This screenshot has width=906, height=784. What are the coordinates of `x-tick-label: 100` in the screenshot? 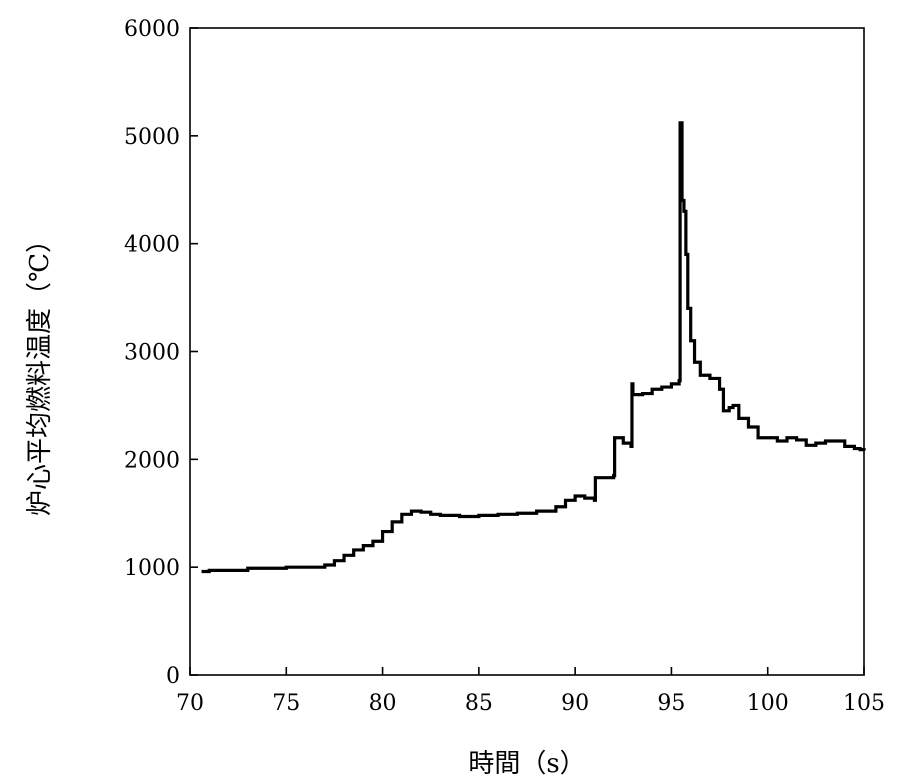 It's located at (768, 703).